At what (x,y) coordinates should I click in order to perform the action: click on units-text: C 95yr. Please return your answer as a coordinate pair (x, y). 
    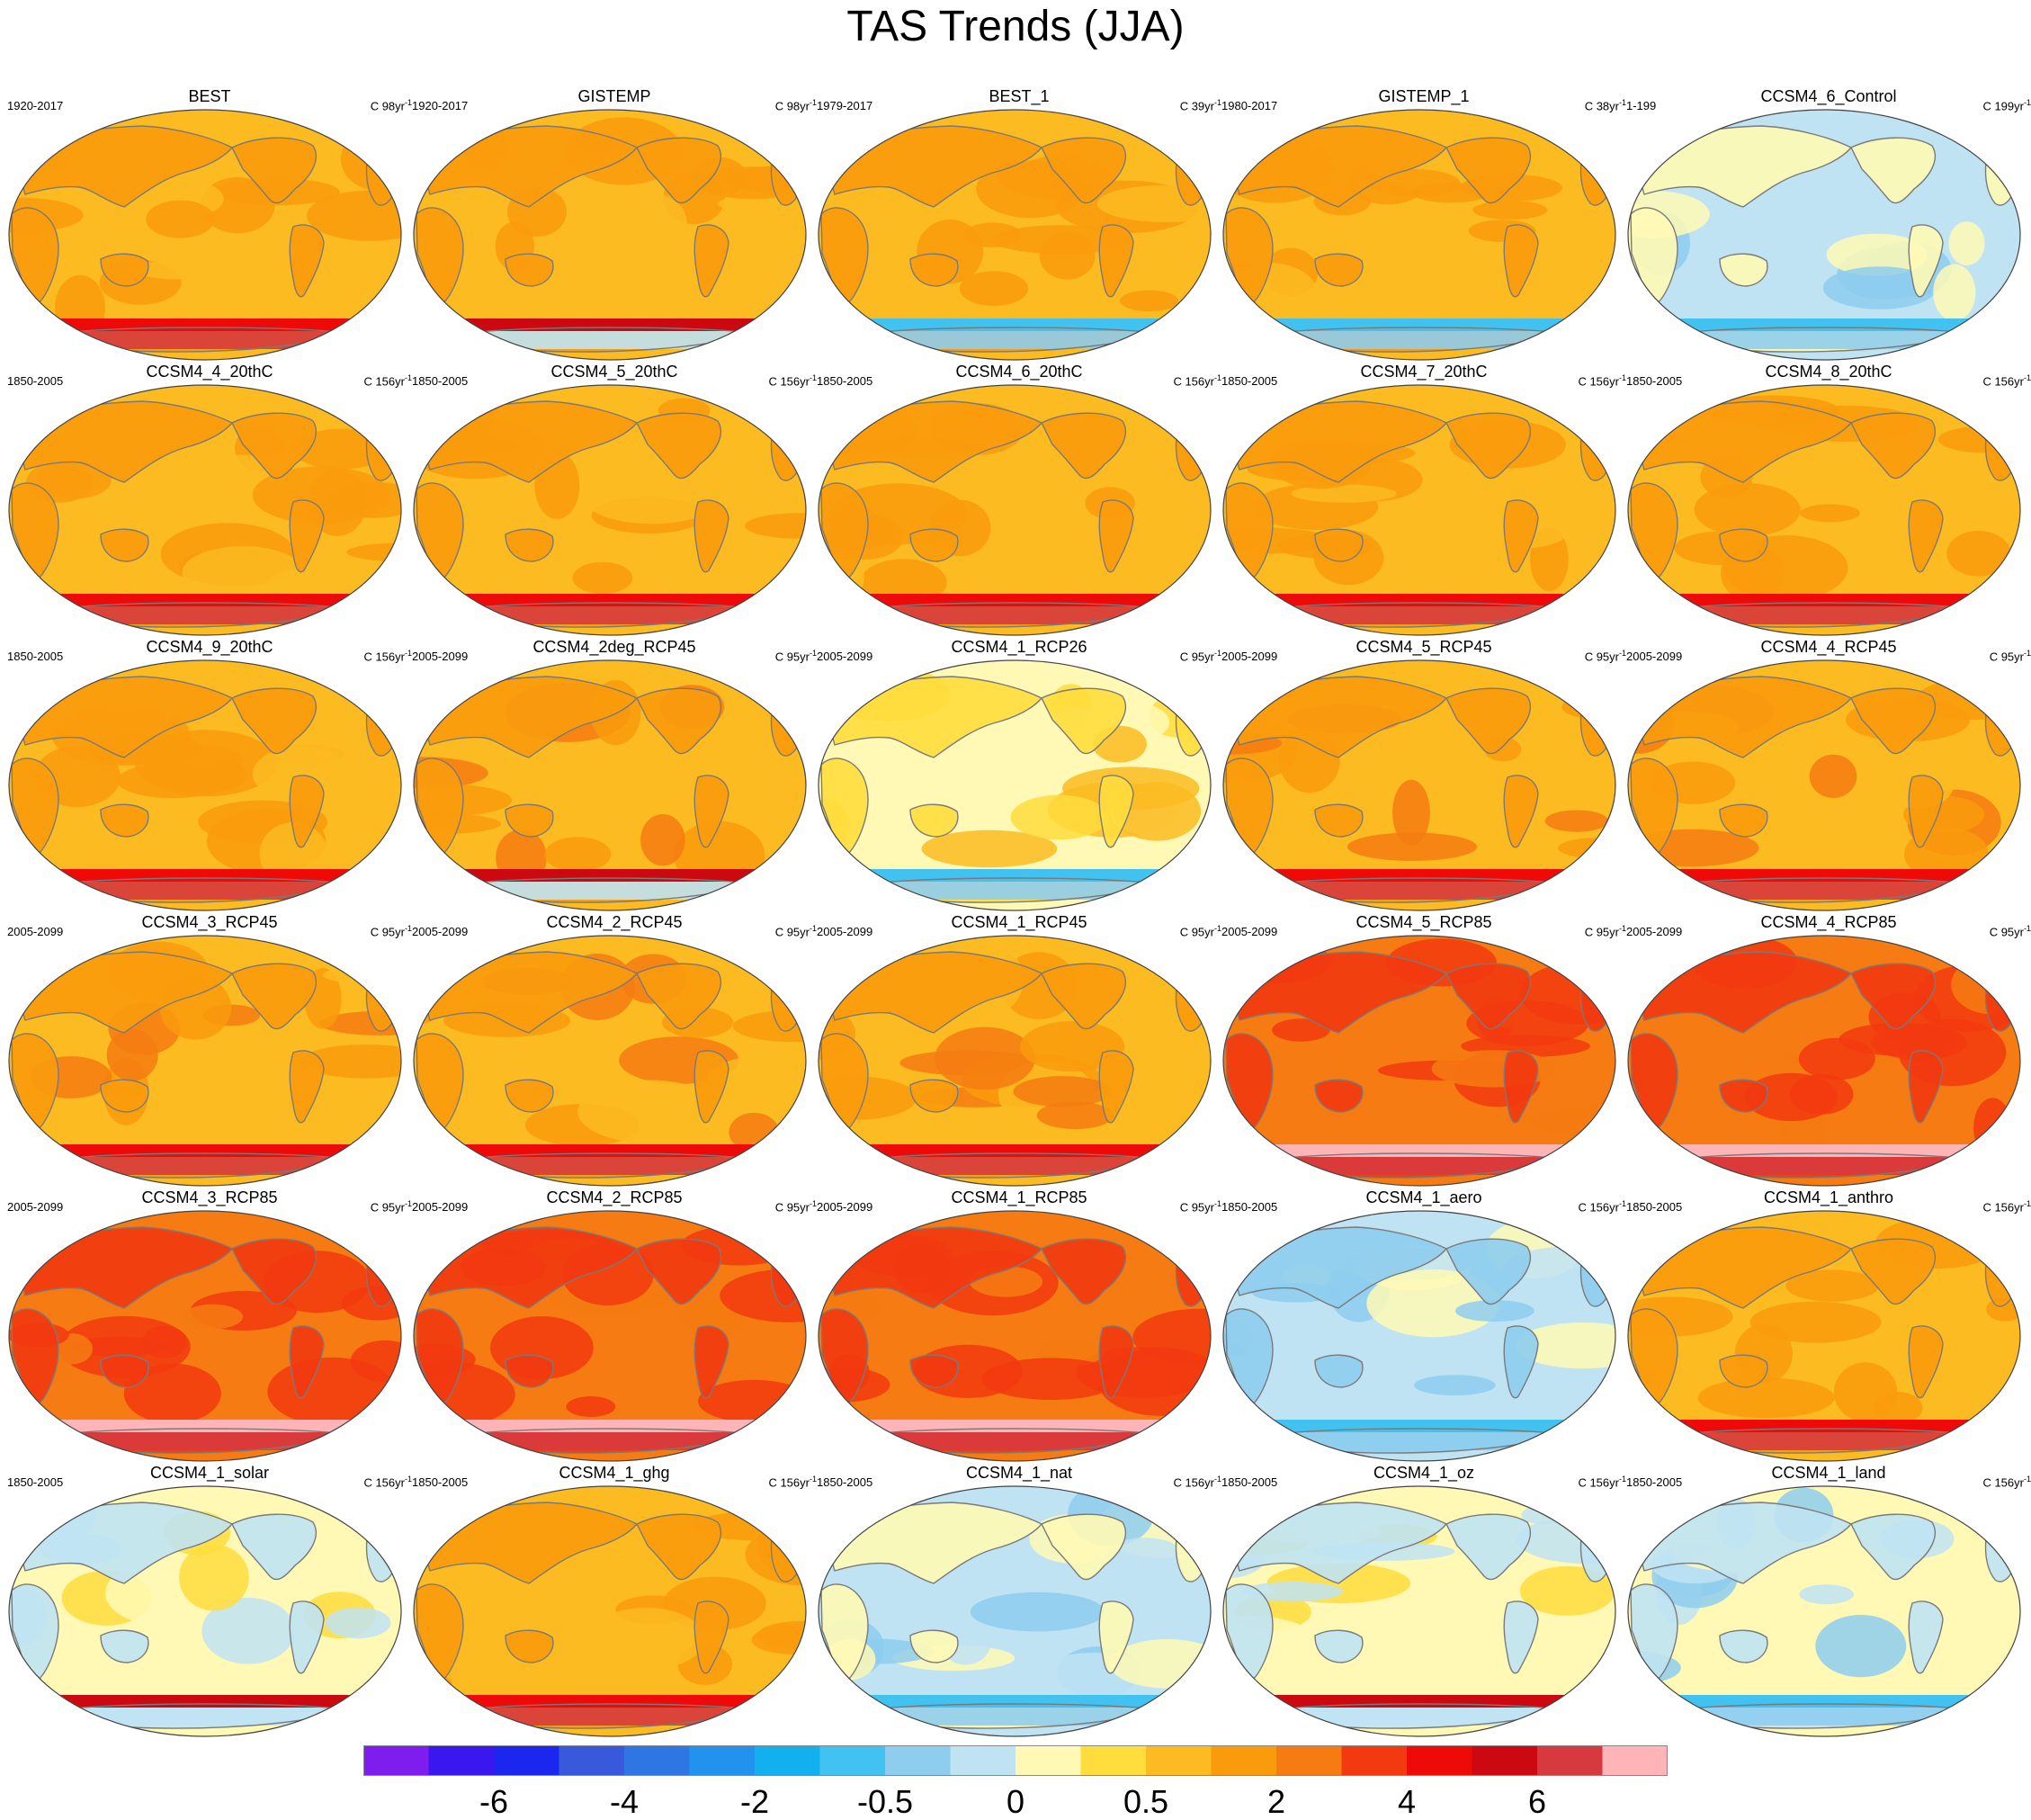
    Looking at the image, I should click on (1196, 657).